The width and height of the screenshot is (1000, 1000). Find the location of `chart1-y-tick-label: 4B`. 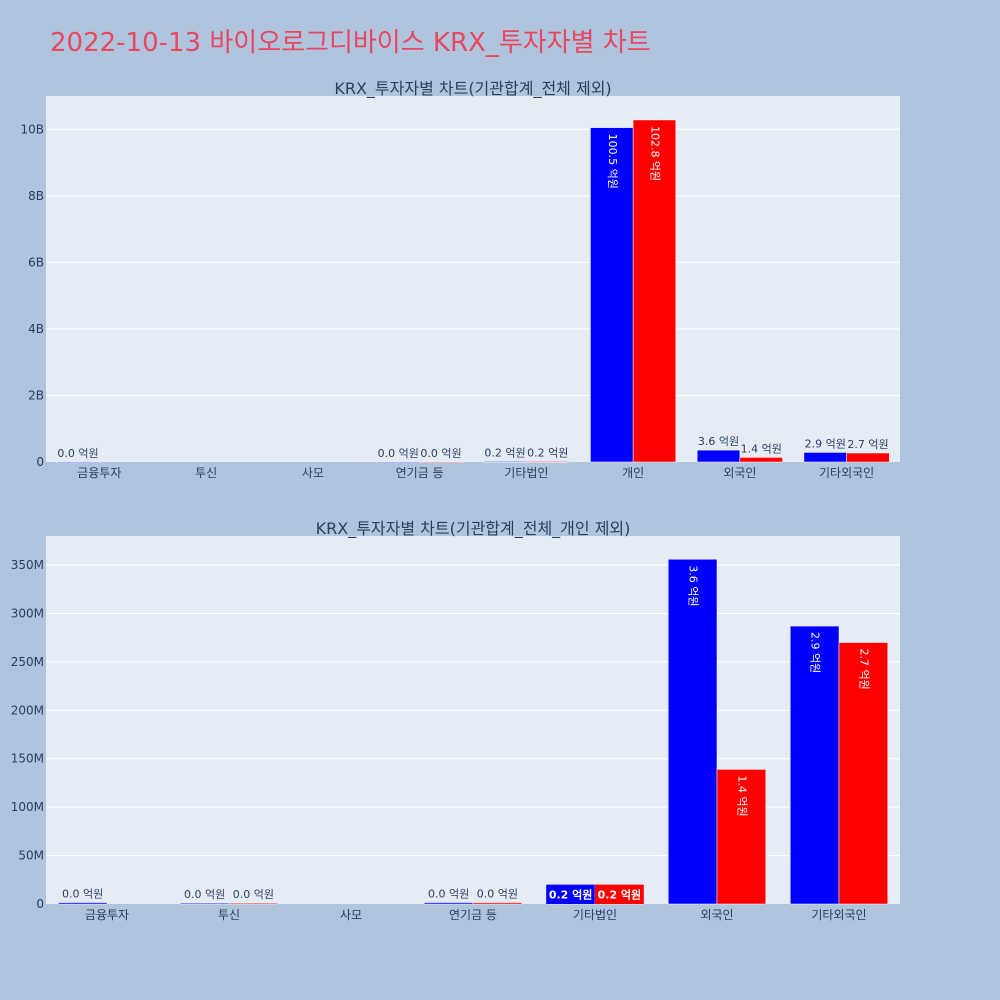

chart1-y-tick-label: 4B is located at coordinates (36, 329).